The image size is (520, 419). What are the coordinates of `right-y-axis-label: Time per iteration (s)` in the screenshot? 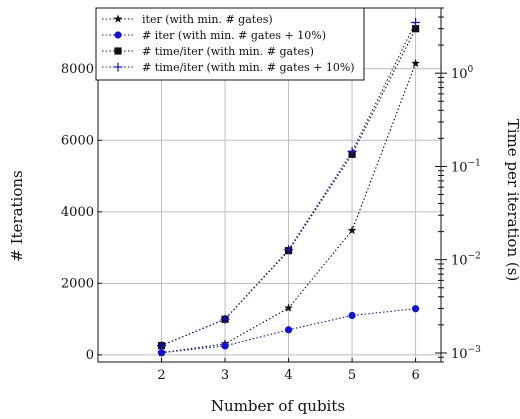 It's located at (512, 200).